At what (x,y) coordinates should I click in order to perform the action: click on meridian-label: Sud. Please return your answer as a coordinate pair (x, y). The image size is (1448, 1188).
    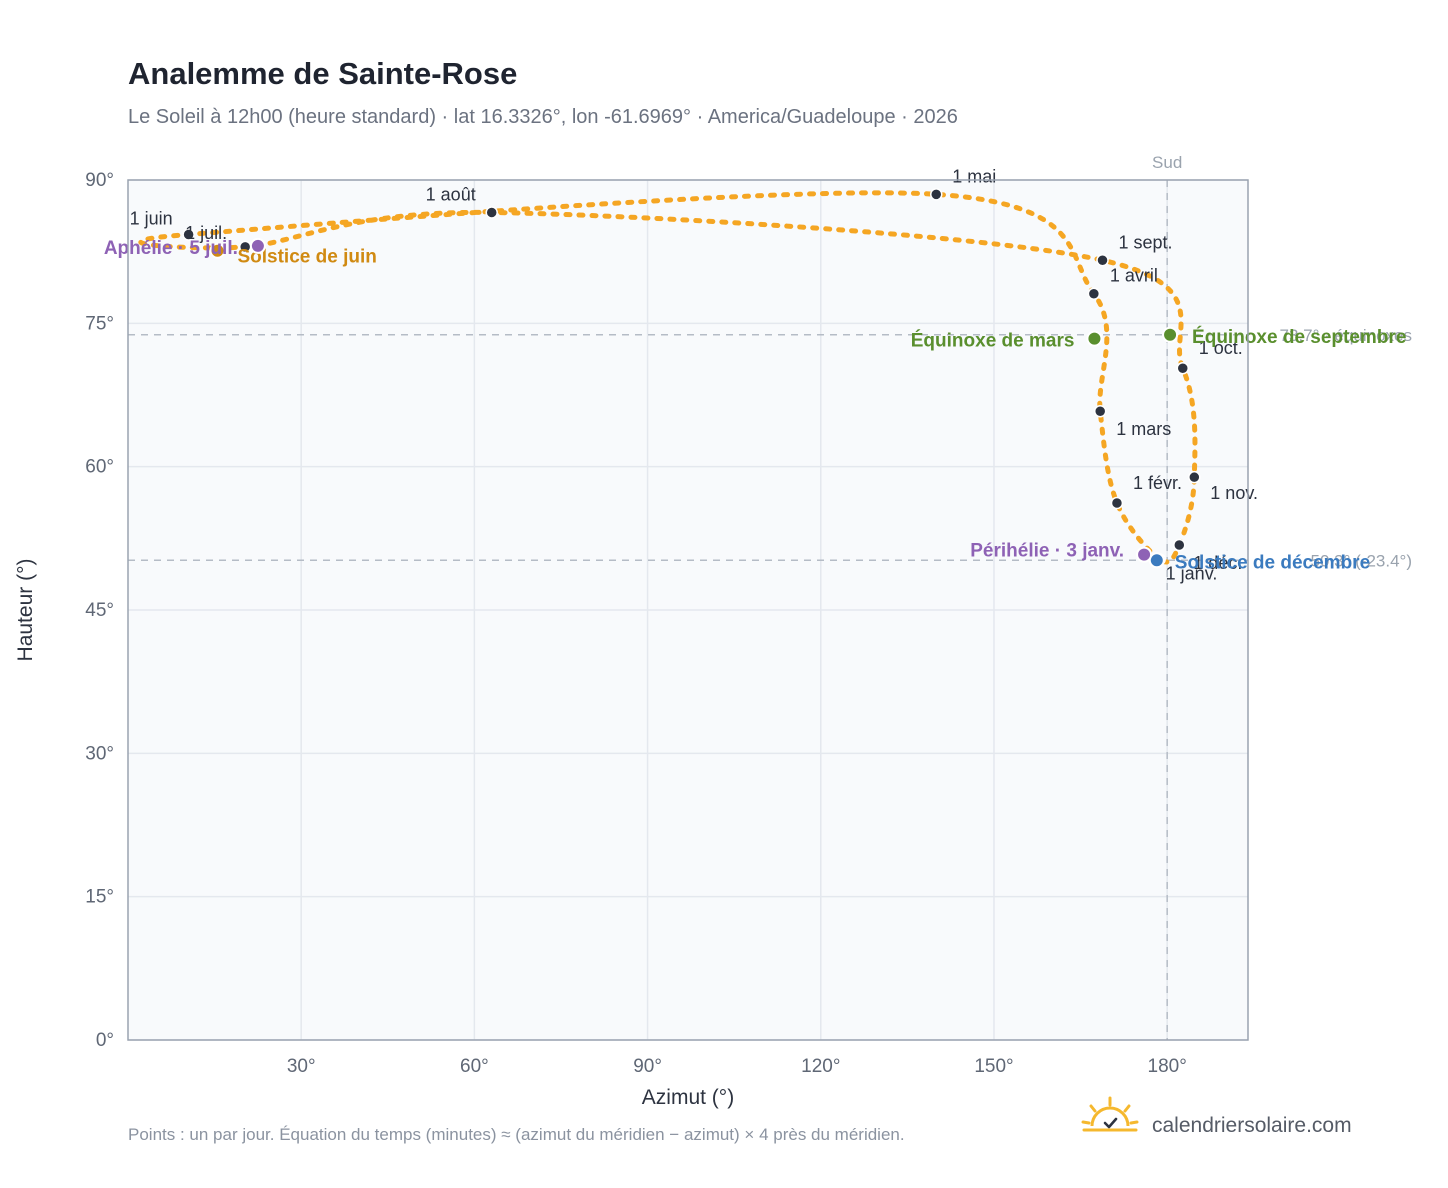
    Looking at the image, I should click on (1167, 162).